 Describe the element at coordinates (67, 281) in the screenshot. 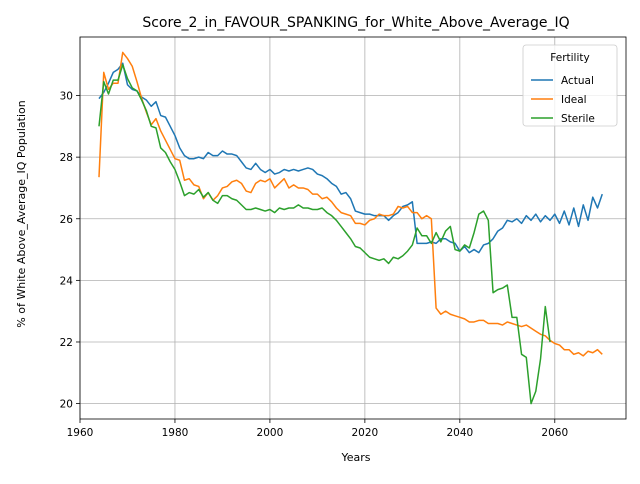

I see `y-tick-label: 24` at that location.